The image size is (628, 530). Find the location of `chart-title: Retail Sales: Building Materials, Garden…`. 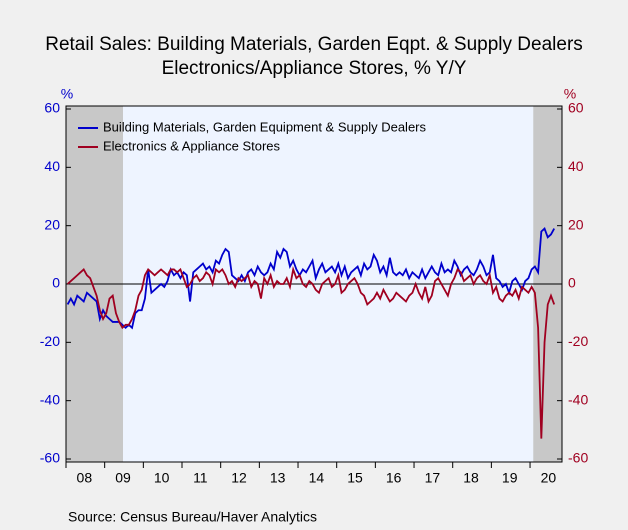

chart-title: Retail Sales: Building Materials, Garden… is located at coordinates (314, 44).